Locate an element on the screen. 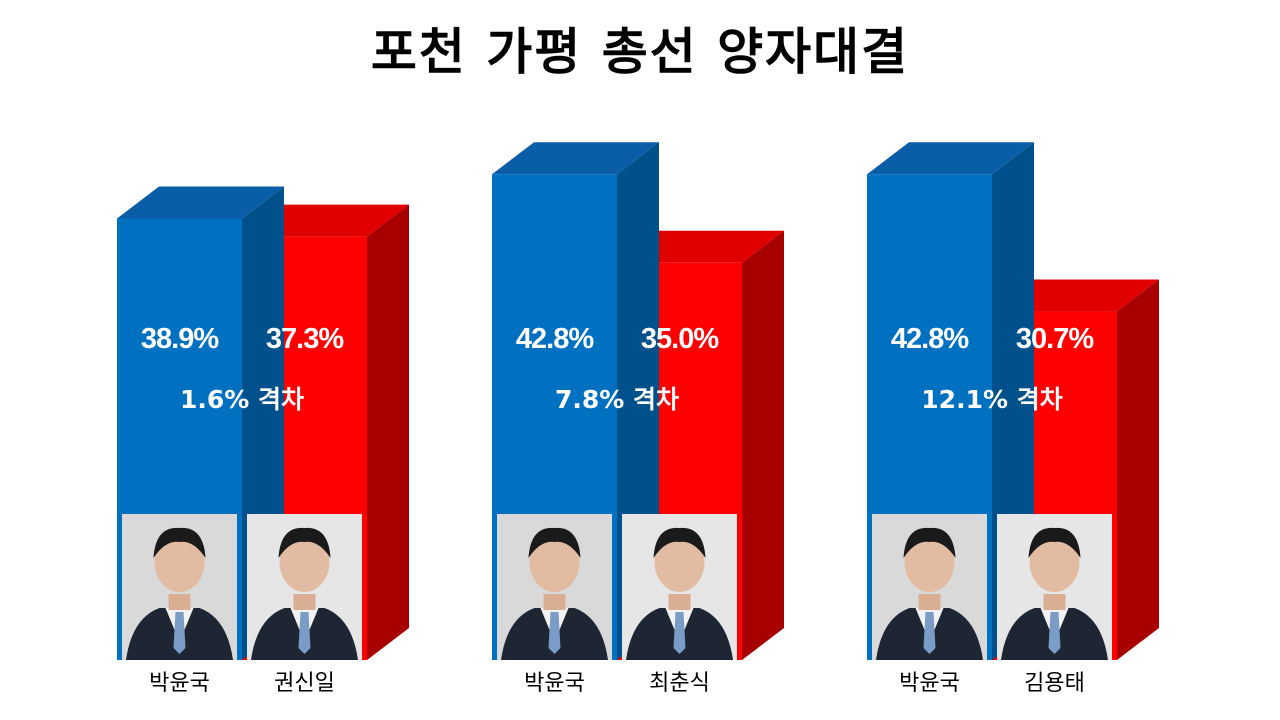 The width and height of the screenshot is (1280, 720). chart-title: 포천 가평 총선 양자대결 is located at coordinates (640, 52).